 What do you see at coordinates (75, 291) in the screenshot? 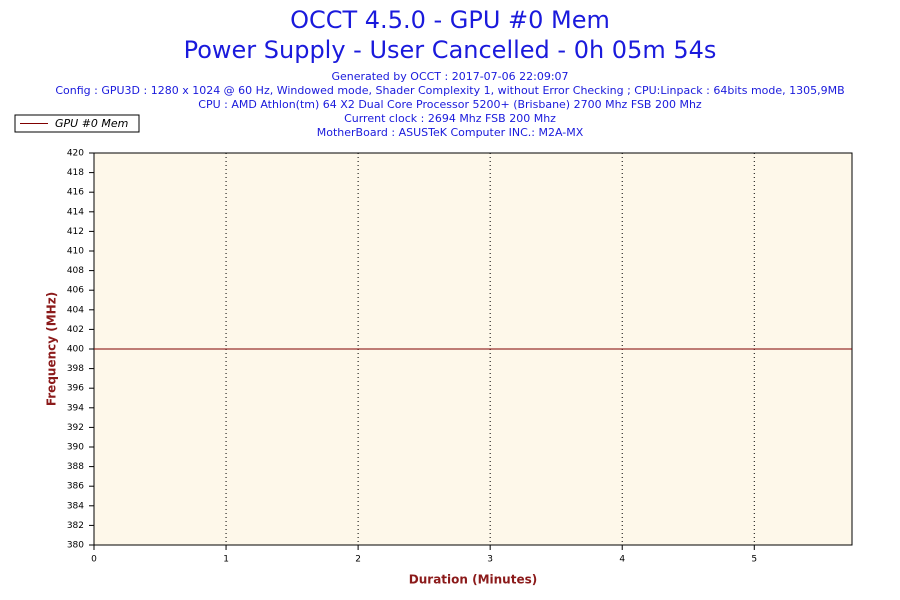
I see `y-tick-label: 406` at bounding box center [75, 291].